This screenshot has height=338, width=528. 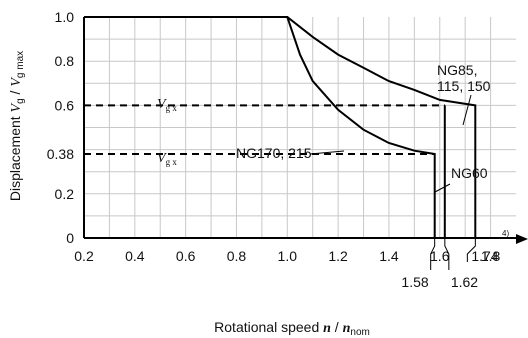 What do you see at coordinates (442, 188) in the screenshot?
I see `annotation-ng60-leader` at bounding box center [442, 188].